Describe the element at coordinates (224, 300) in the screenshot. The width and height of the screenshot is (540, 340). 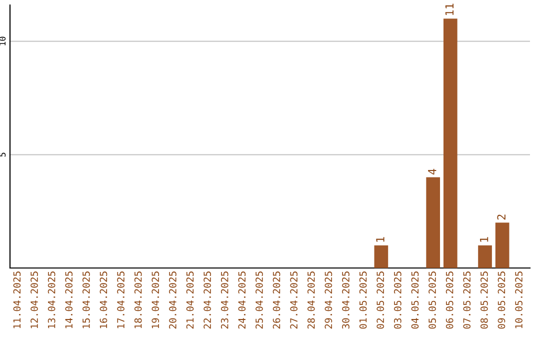
I see `x-tick-label: 23.04.2025` at that location.